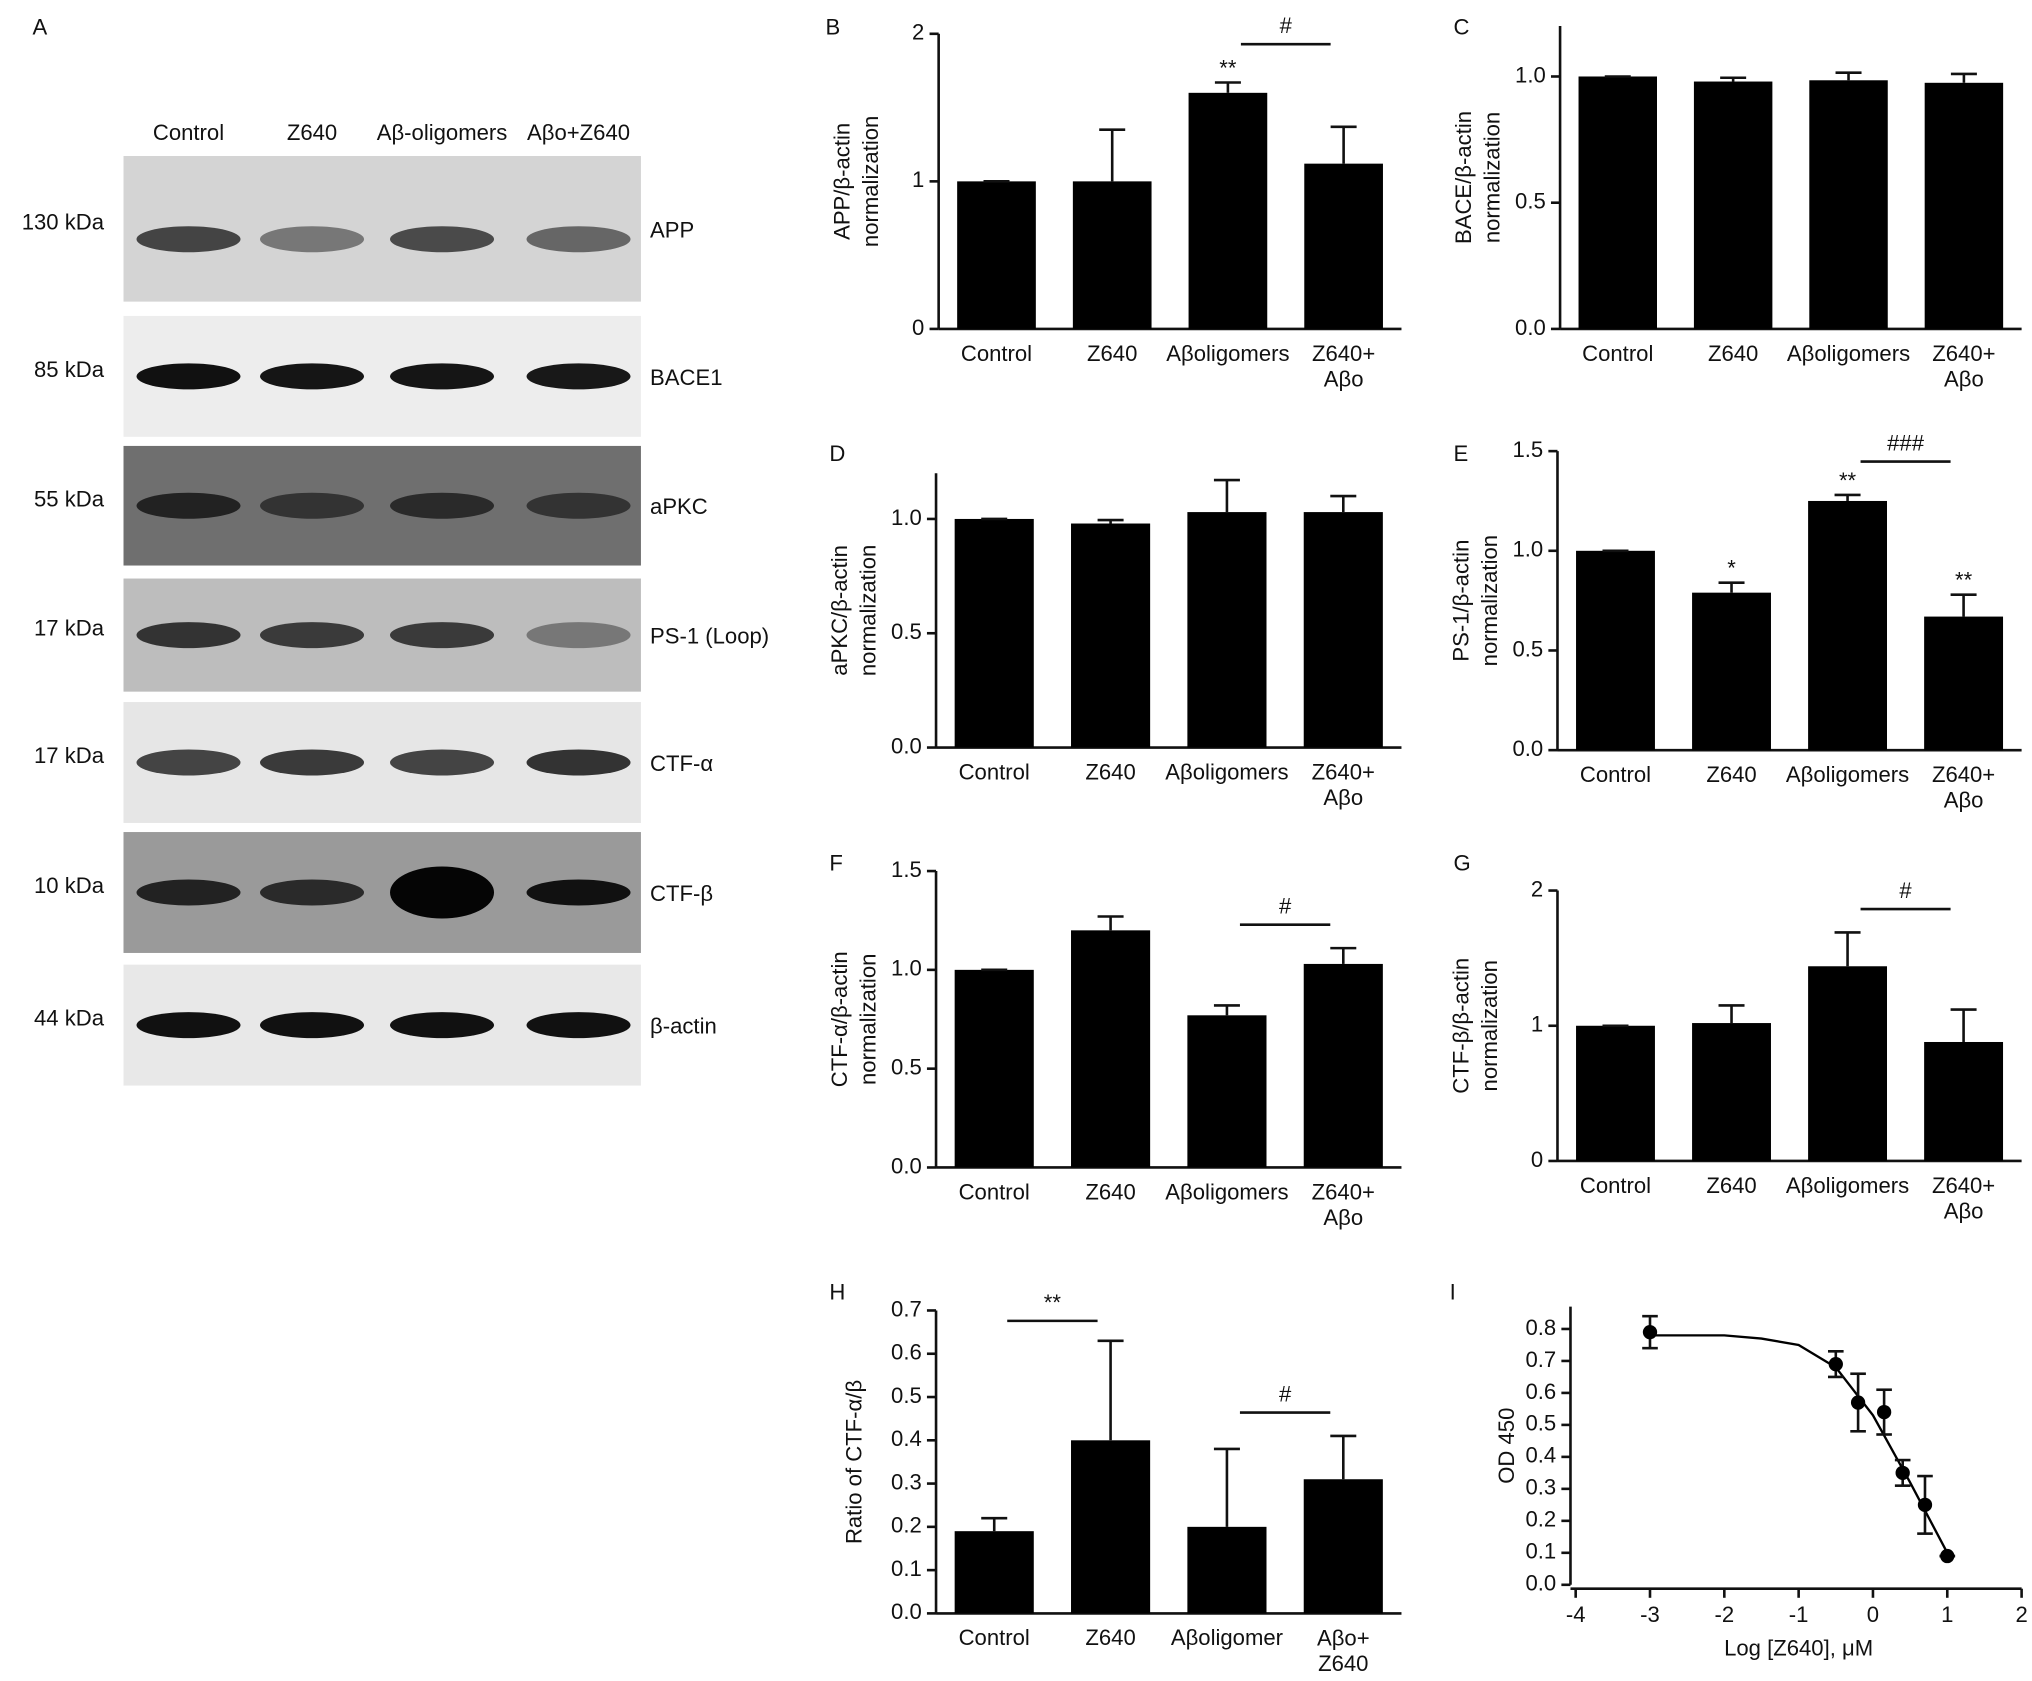 This screenshot has height=1681, width=2032. I want to click on comparison-label: ###, so click(1906, 442).